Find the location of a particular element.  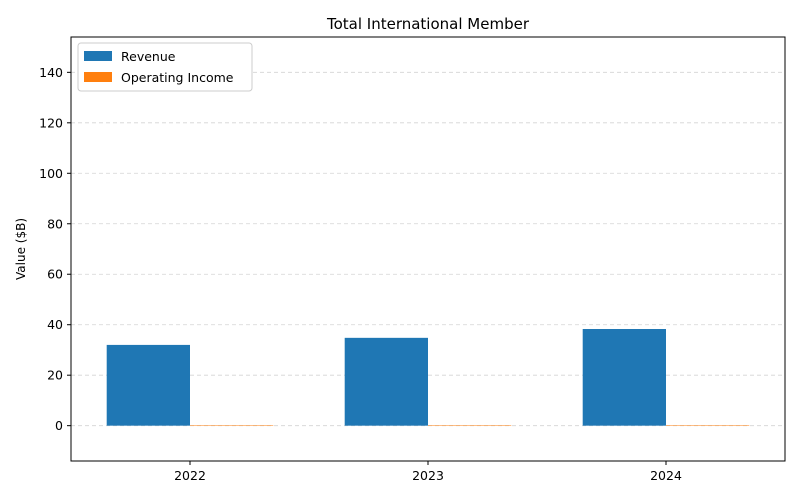

x-tick-label: 2024 is located at coordinates (666, 475).